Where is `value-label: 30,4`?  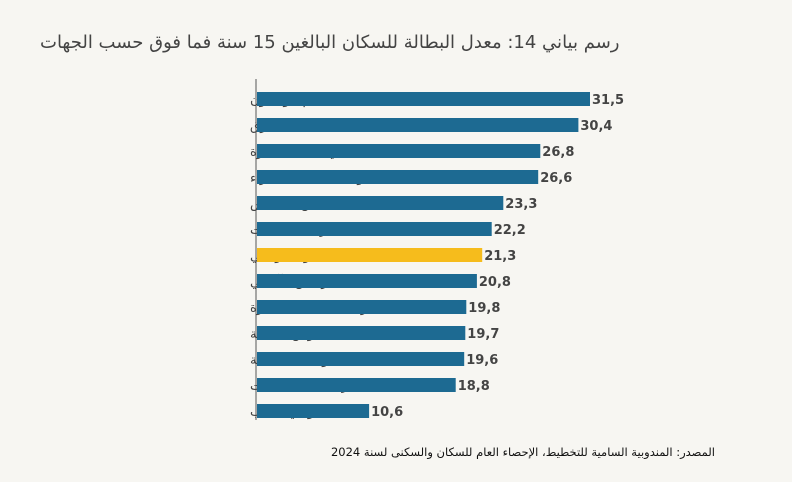 value-label: 30,4 is located at coordinates (596, 126).